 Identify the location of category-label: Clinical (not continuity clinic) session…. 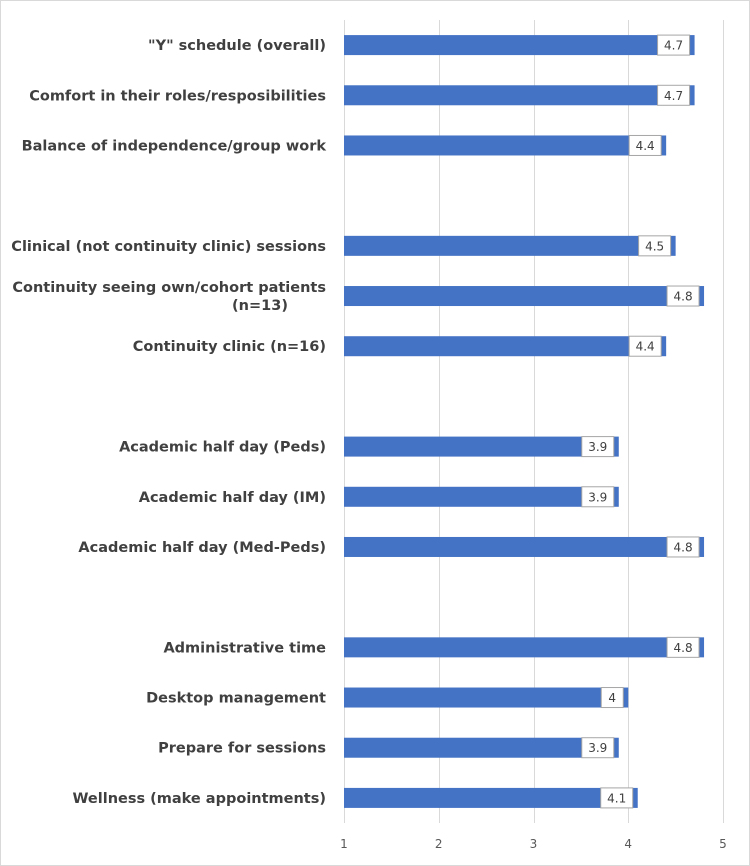
(168, 247).